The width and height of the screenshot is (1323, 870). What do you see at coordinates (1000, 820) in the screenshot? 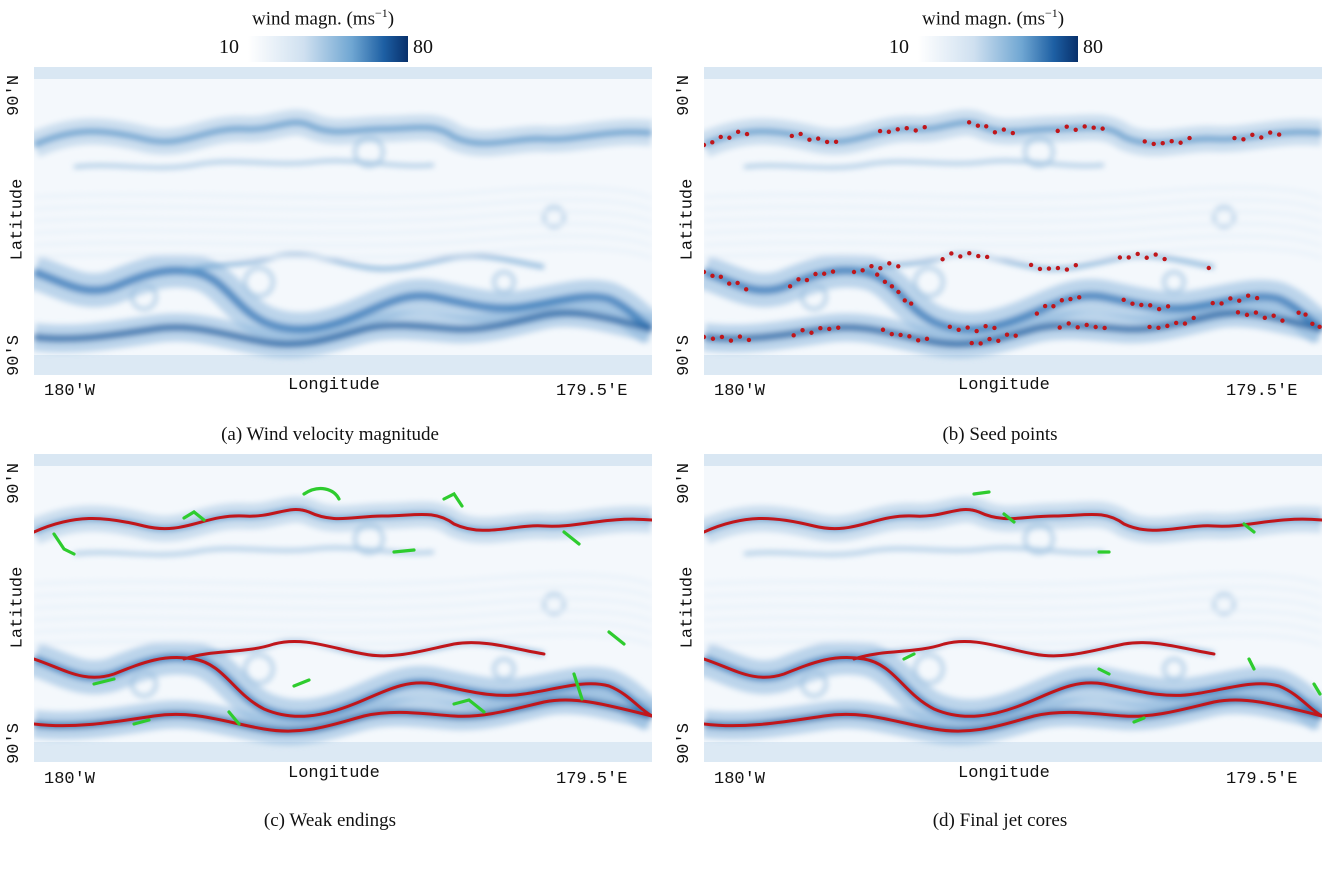
I see `caption: (d) Final jet cores` at bounding box center [1000, 820].